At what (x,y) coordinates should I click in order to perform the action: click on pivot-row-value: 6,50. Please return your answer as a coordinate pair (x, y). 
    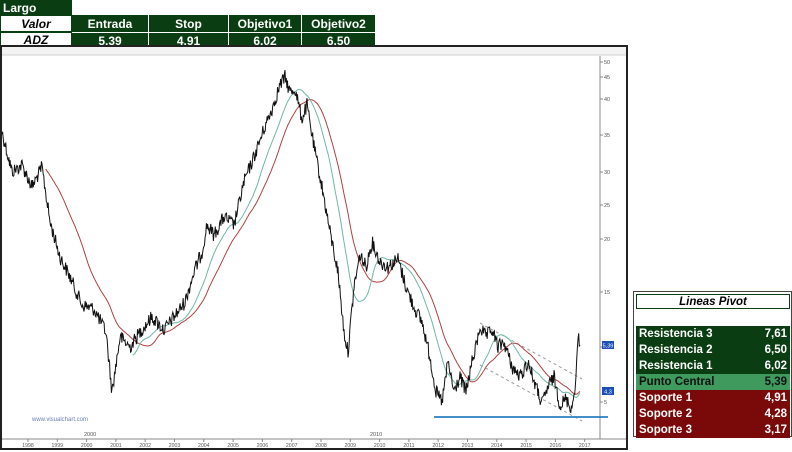
    Looking at the image, I should click on (775, 350).